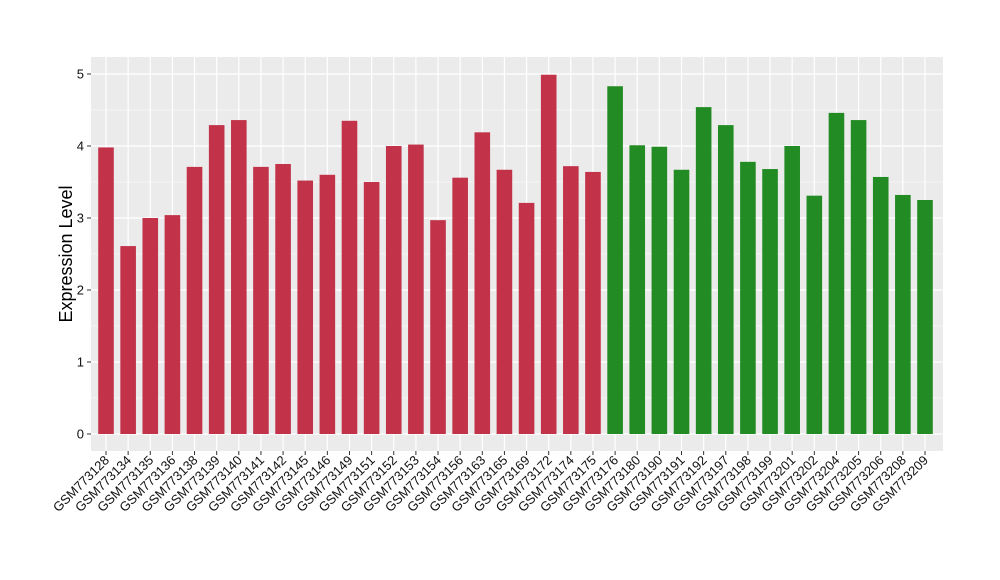 The image size is (1000, 580). Describe the element at coordinates (80, 74) in the screenshot. I see `y-tick-label: 5` at that location.